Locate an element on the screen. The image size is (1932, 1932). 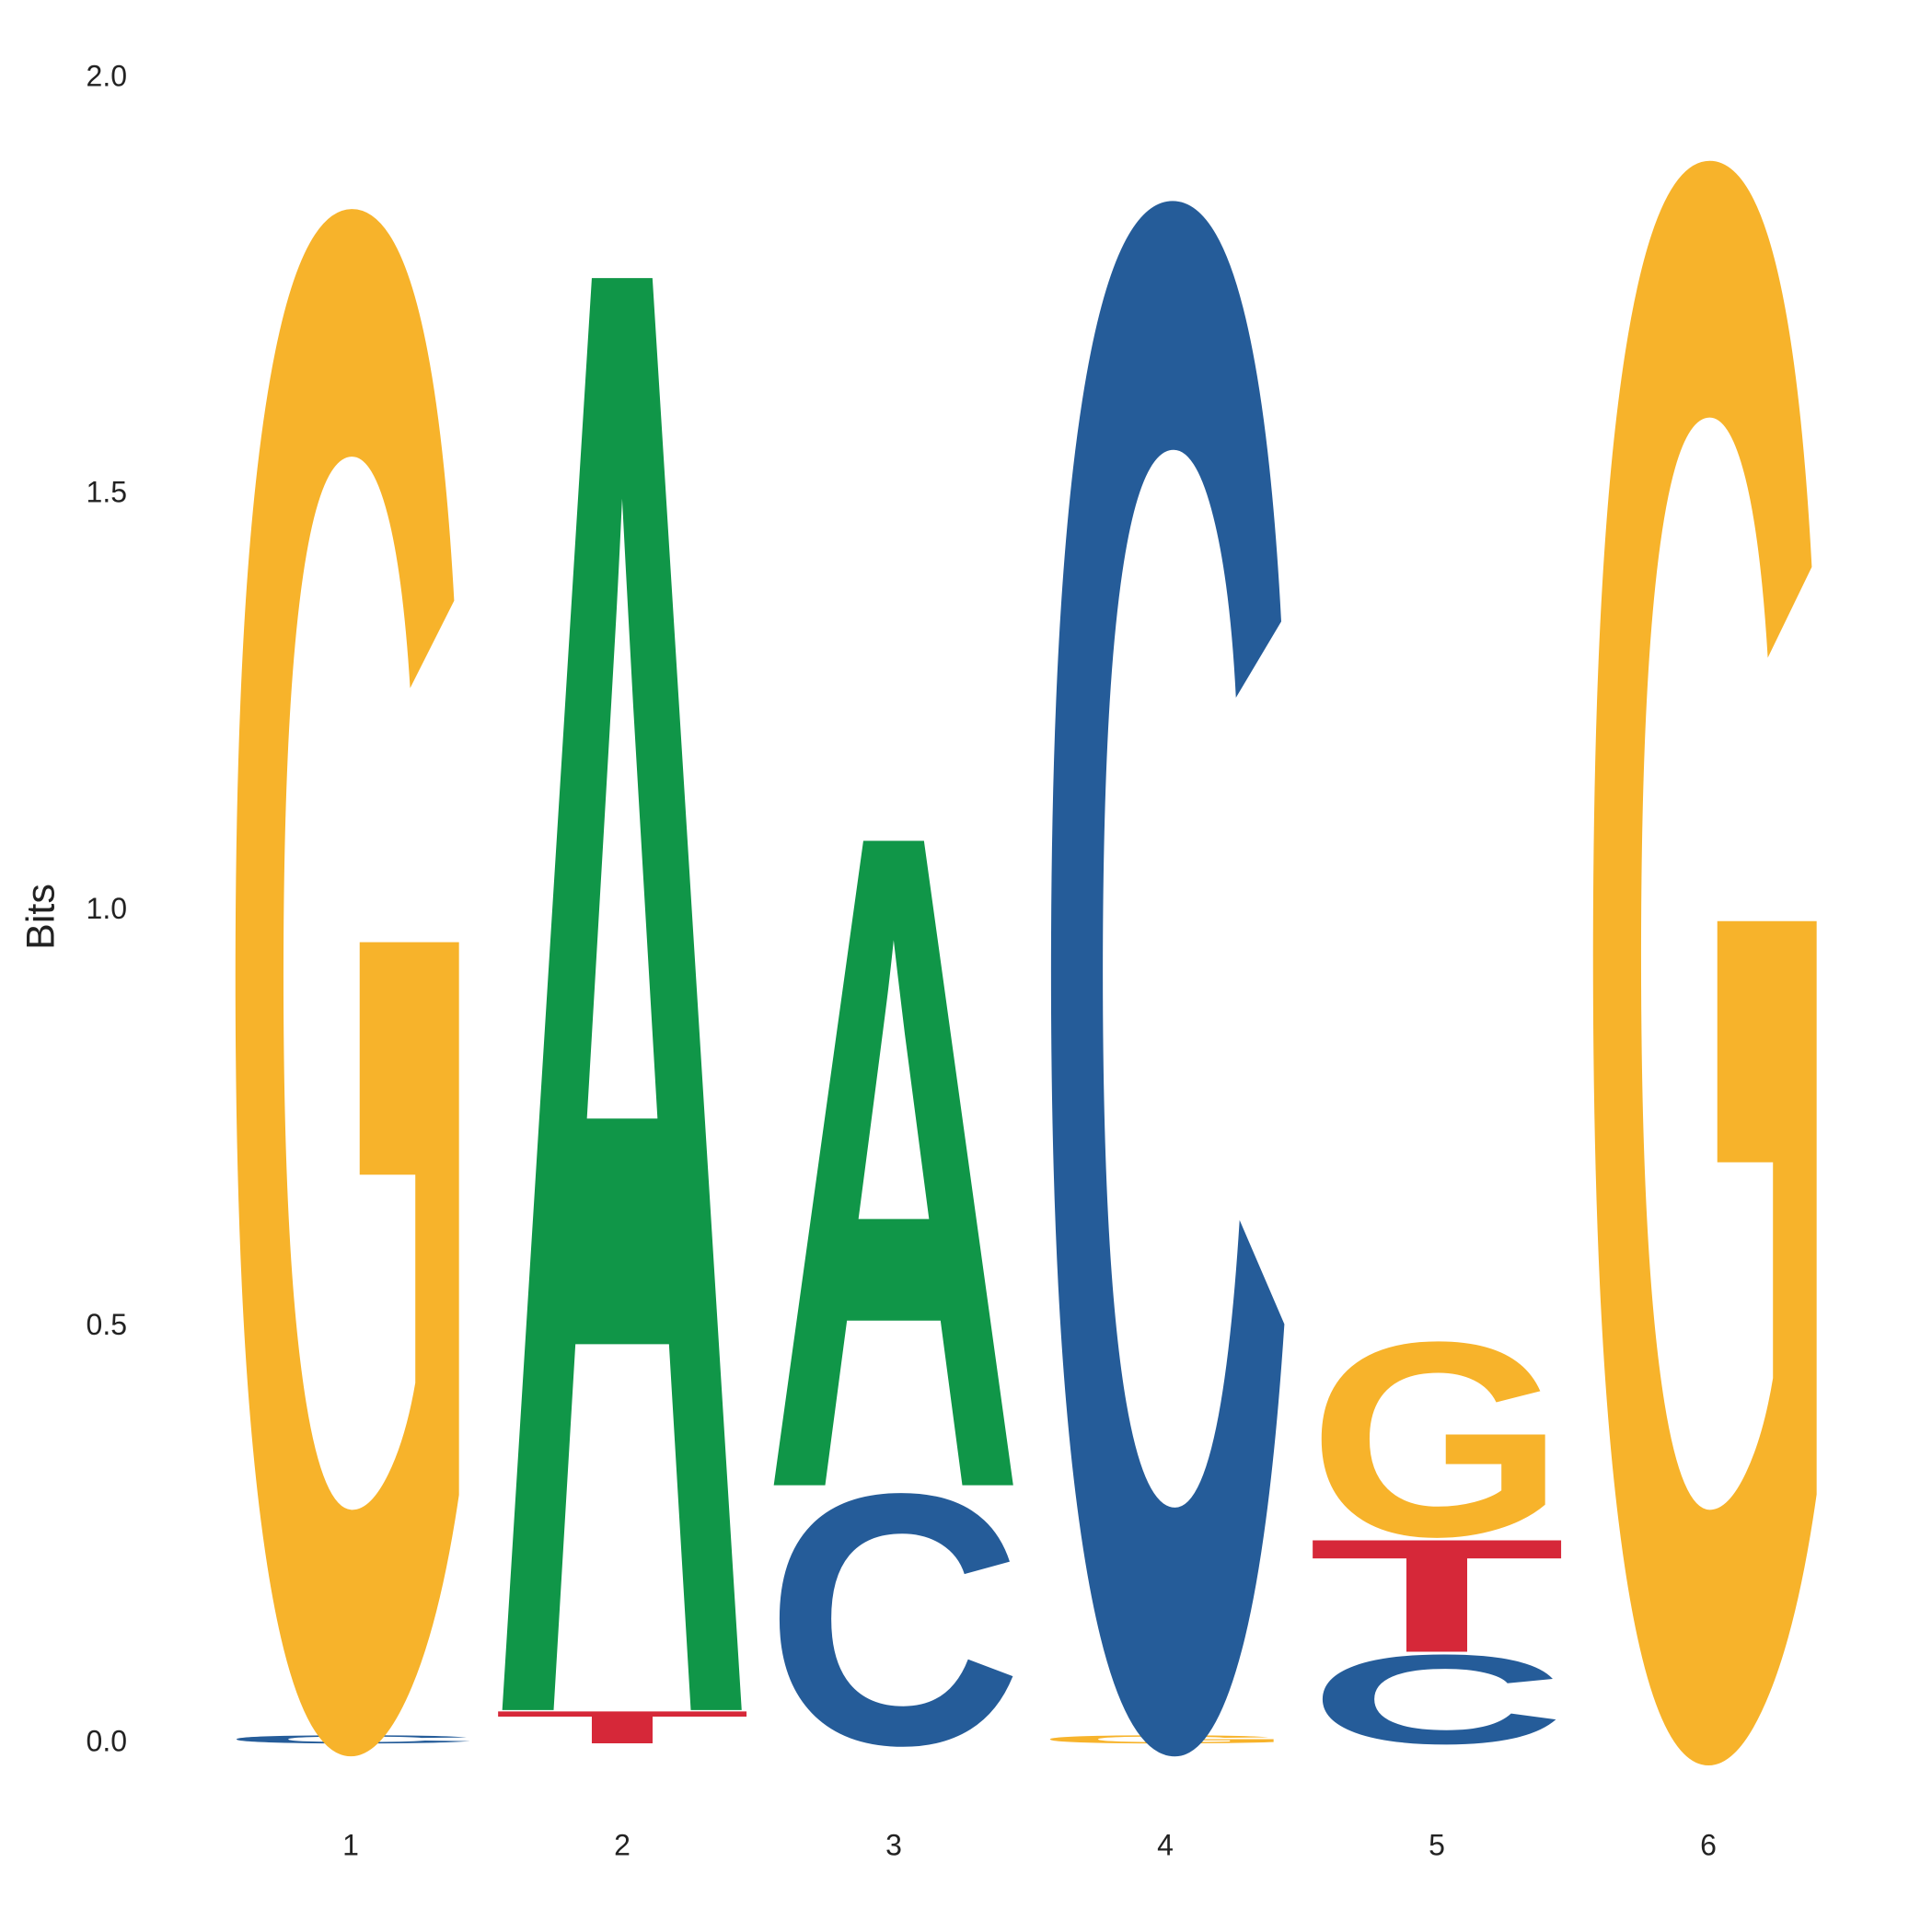
x-tick-label: 2 is located at coordinates (622, 1845).